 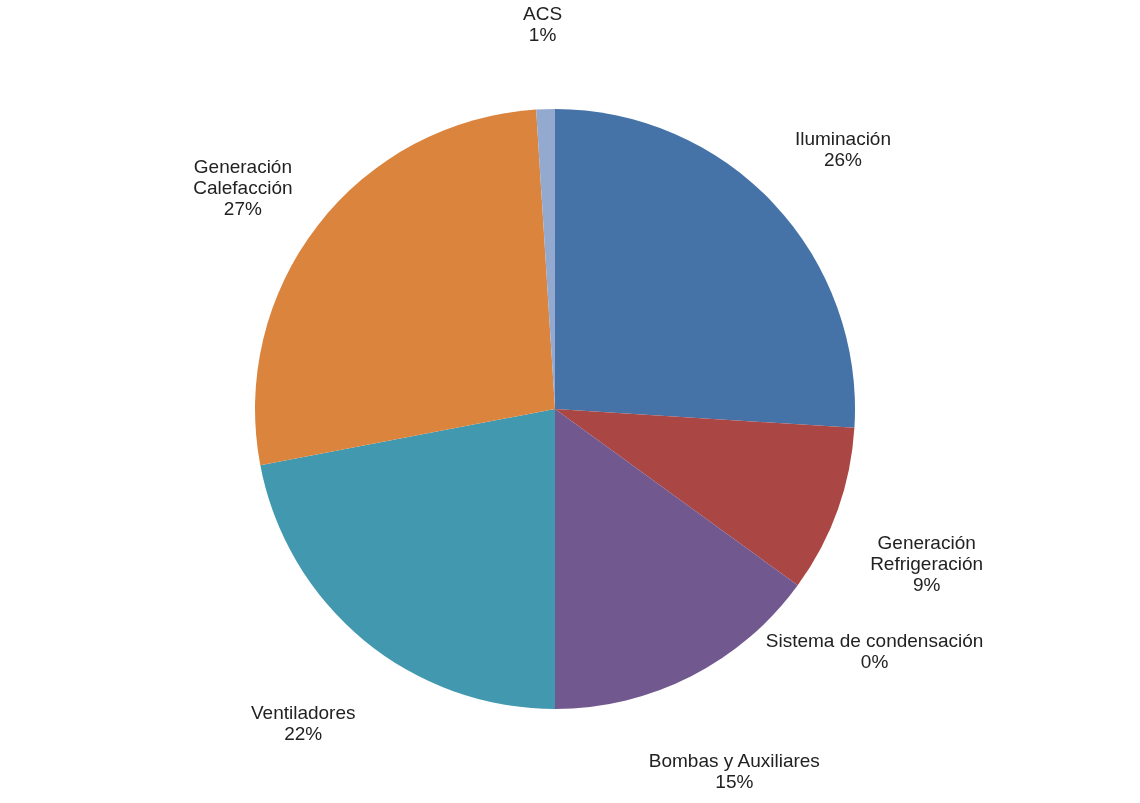 I want to click on slice-label: Iluminación, so click(x=842, y=138).